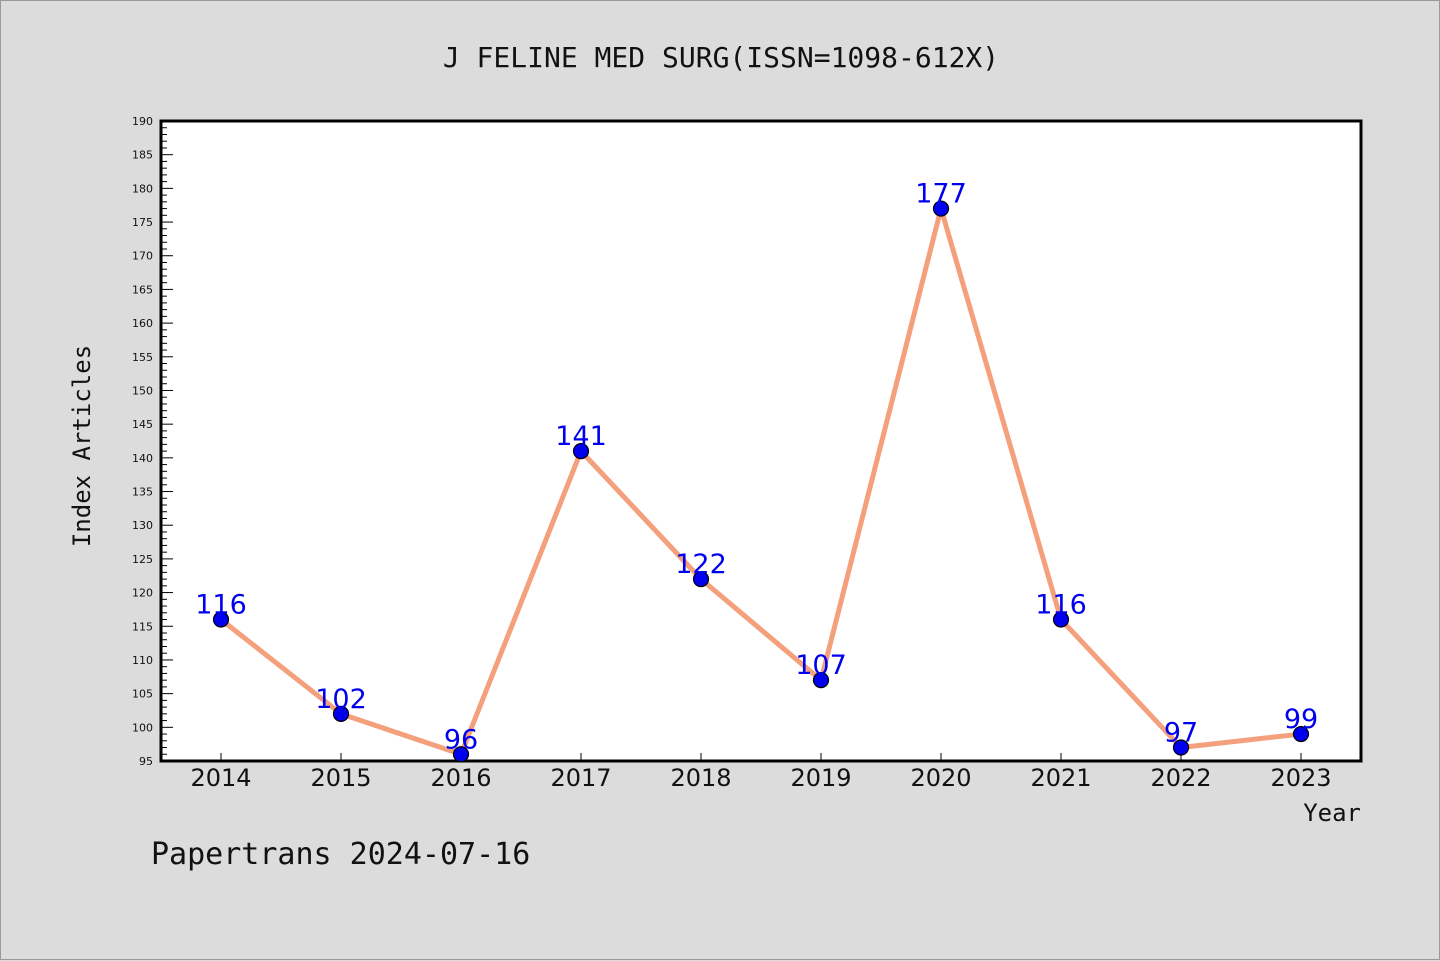  Describe the element at coordinates (142, 626) in the screenshot. I see `y-tick-label: 115` at that location.